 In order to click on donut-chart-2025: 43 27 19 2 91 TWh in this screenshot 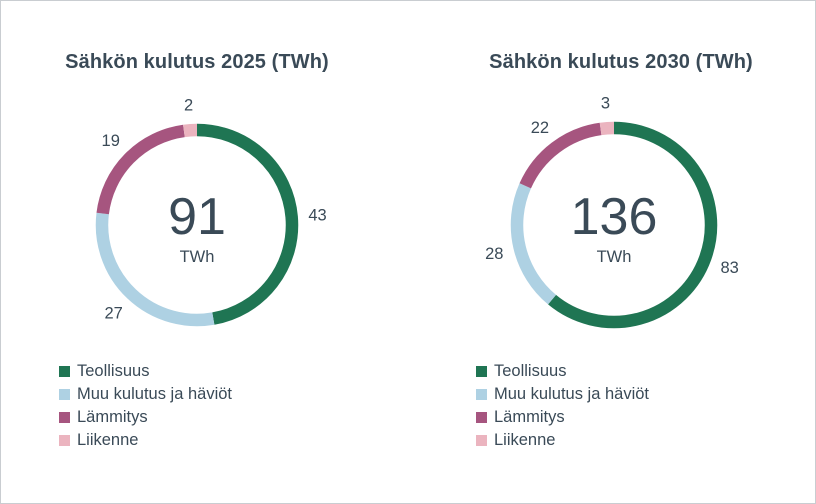, I will do `click(211, 211)`.